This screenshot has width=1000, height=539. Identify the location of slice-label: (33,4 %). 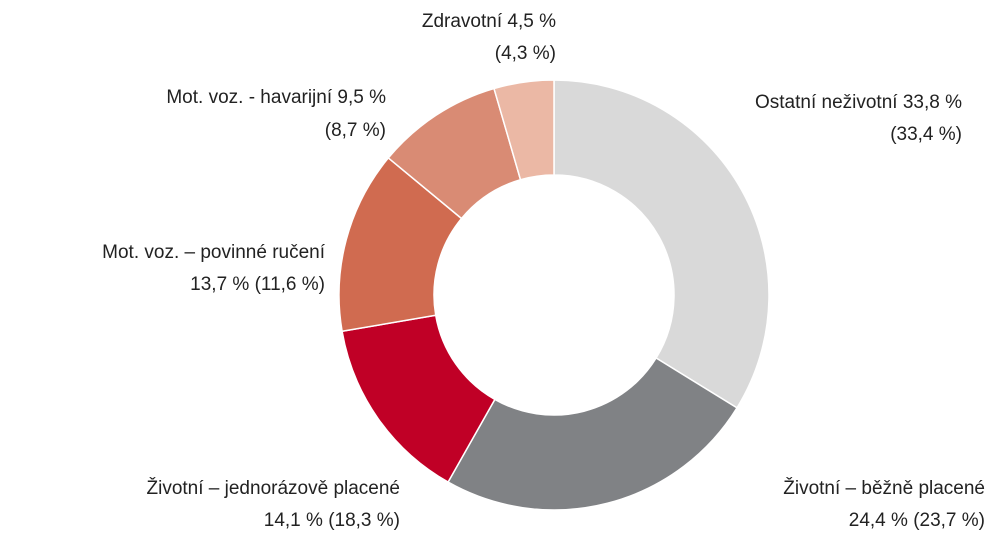
(926, 134).